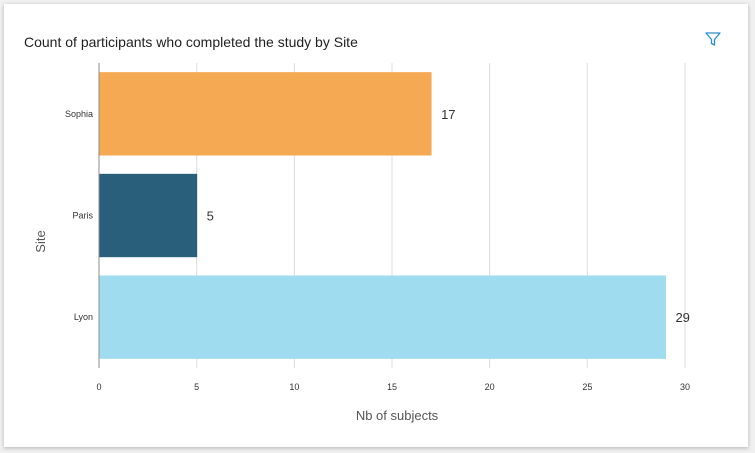 The image size is (755, 453). Describe the element at coordinates (682, 317) in the screenshot. I see `data-label: 29` at that location.